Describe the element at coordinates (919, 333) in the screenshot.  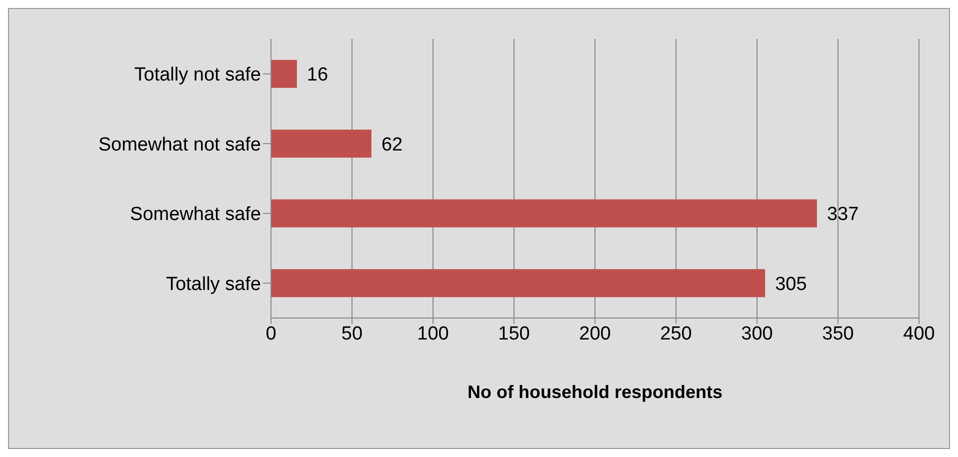
I see `x-tick-label: 400` at that location.